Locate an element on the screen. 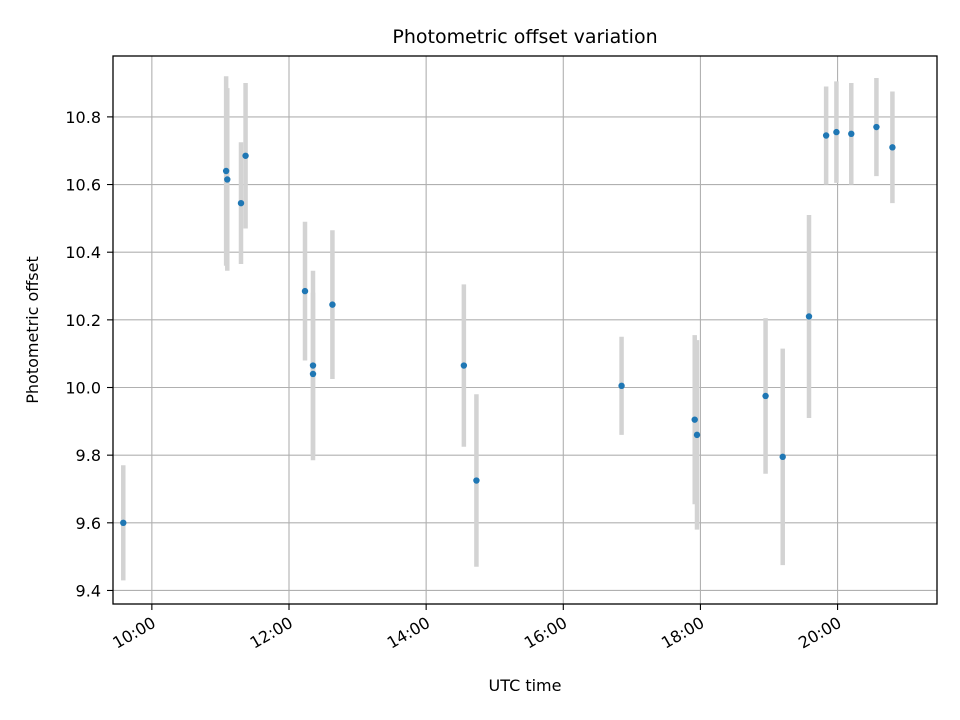 Image resolution: width=960 pixels, height=720 pixels. y-tick-label: 10.6 is located at coordinates (83, 185).